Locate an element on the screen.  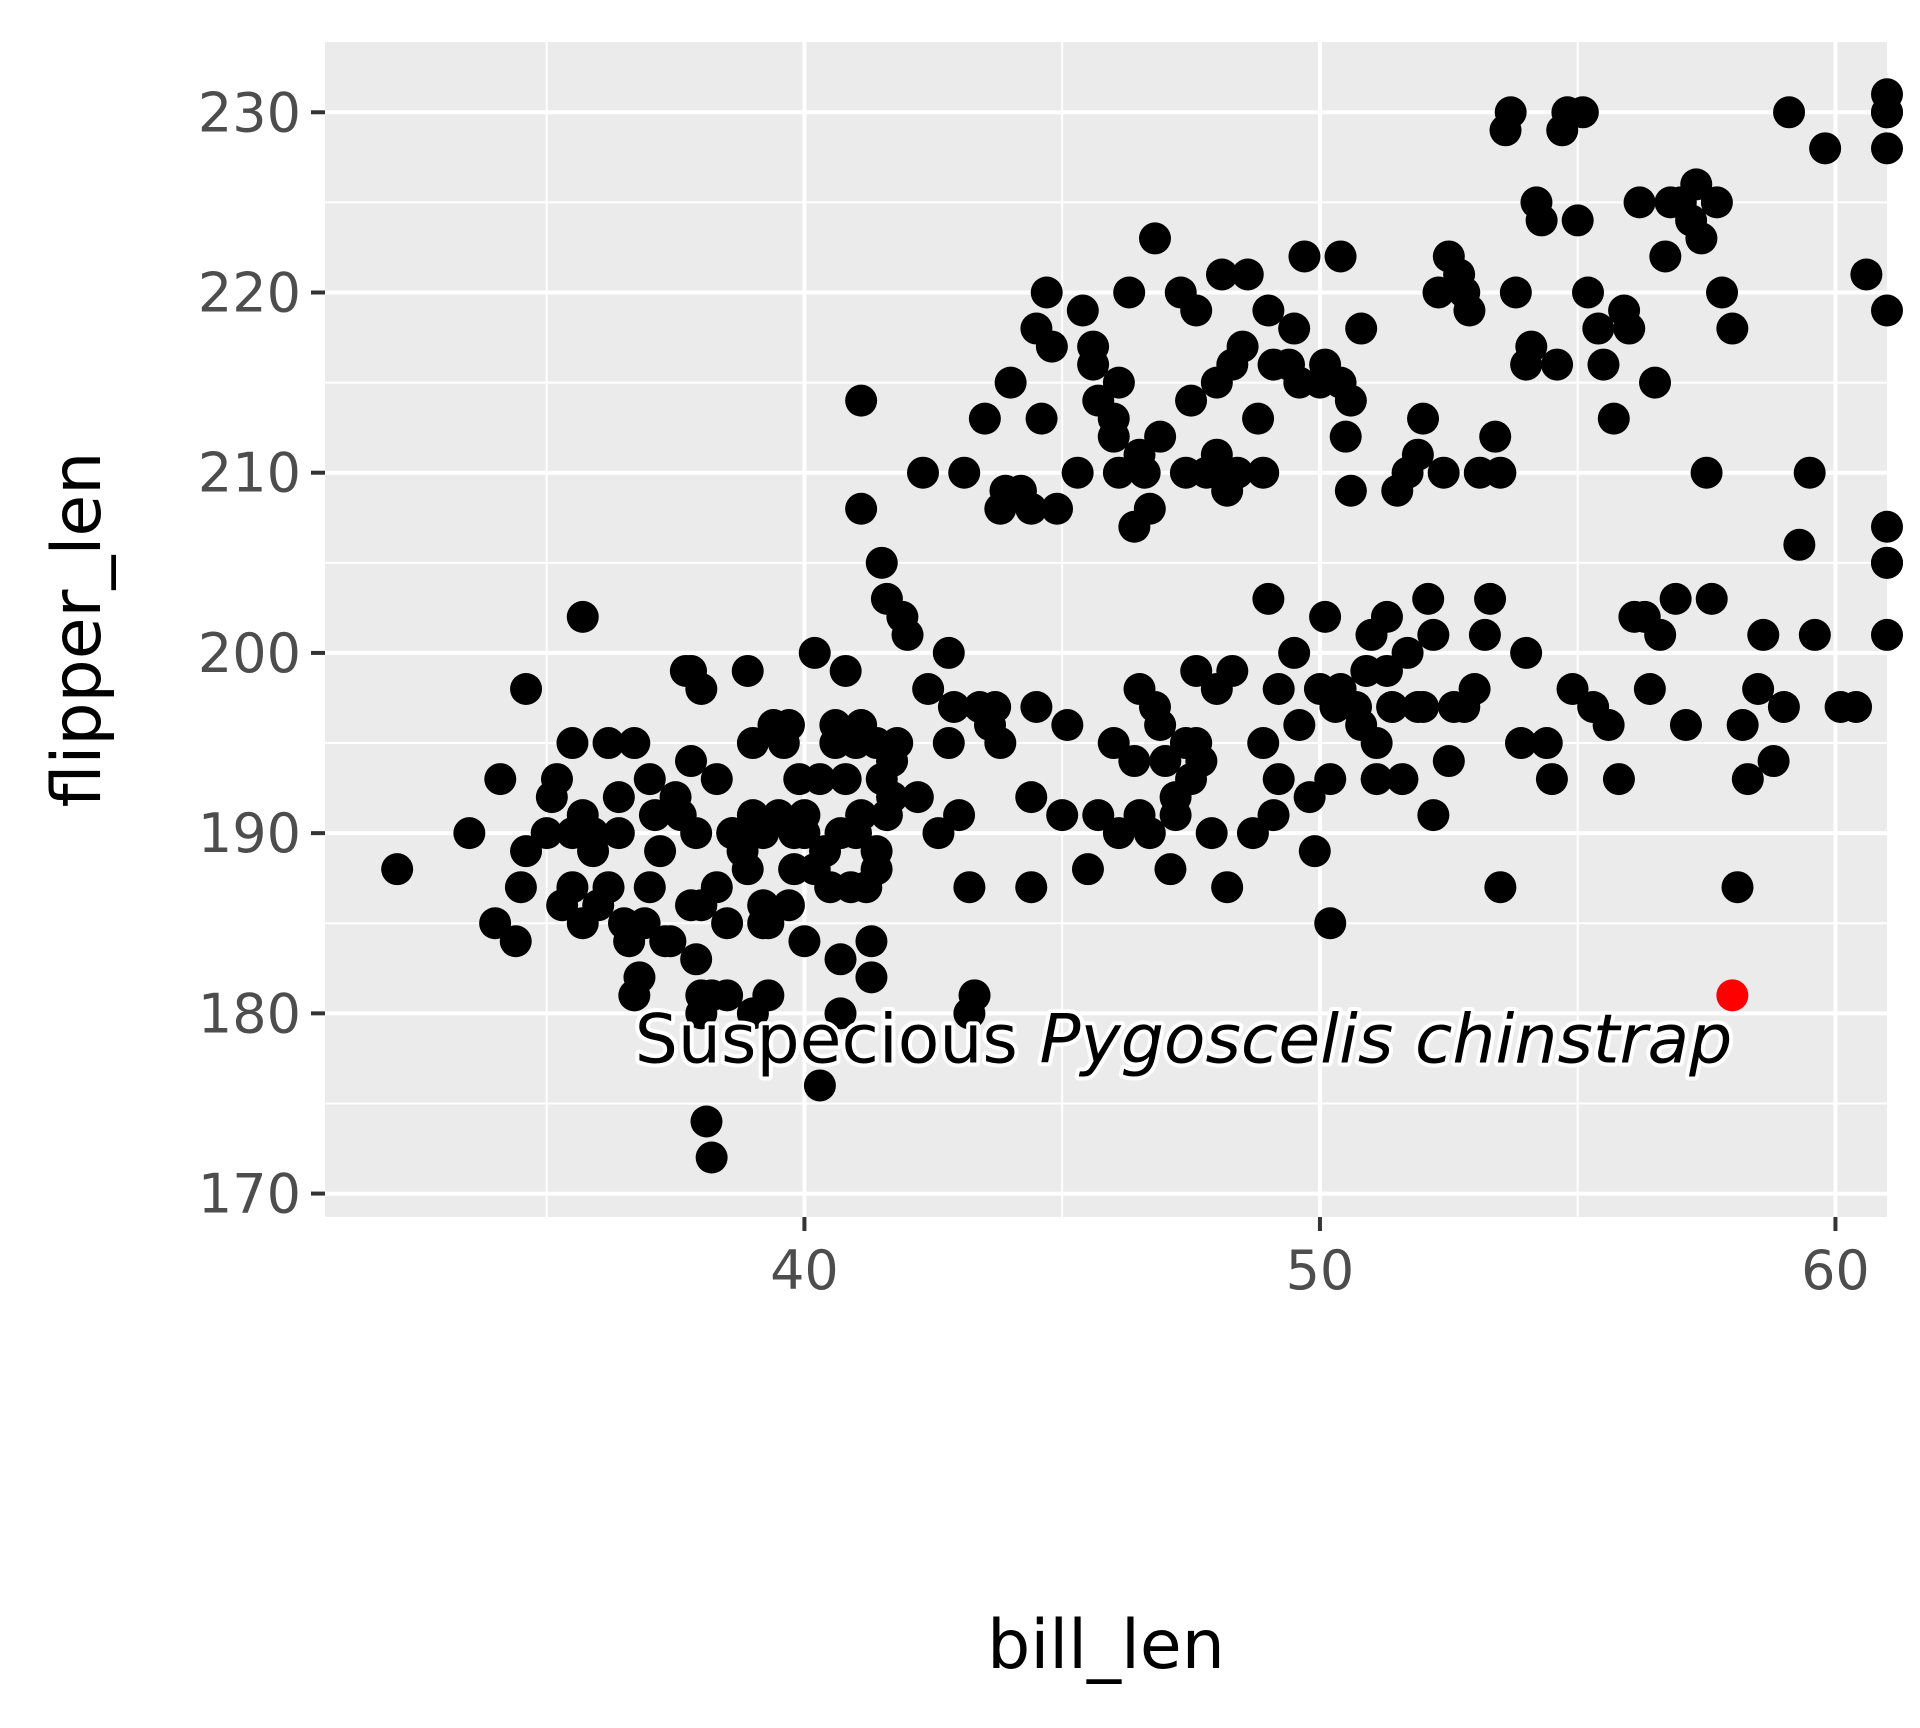
y-axis: 170 180 190 200 210 220 230 is located at coordinates (261, 653).